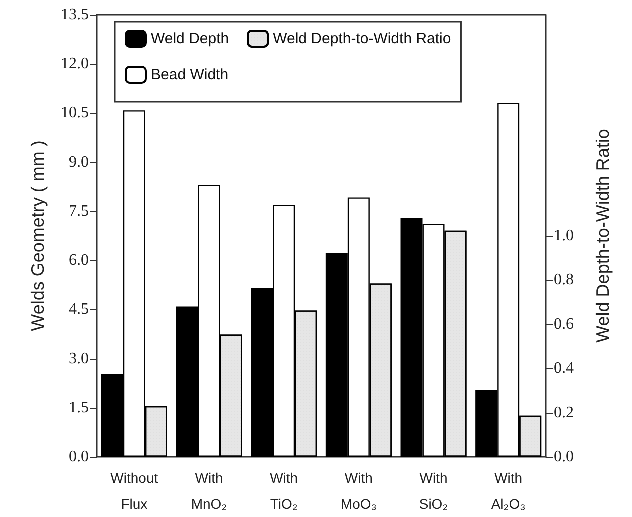 This screenshot has height=517, width=632. Describe the element at coordinates (79, 162) in the screenshot. I see `y-tick-label: 9.0` at that location.